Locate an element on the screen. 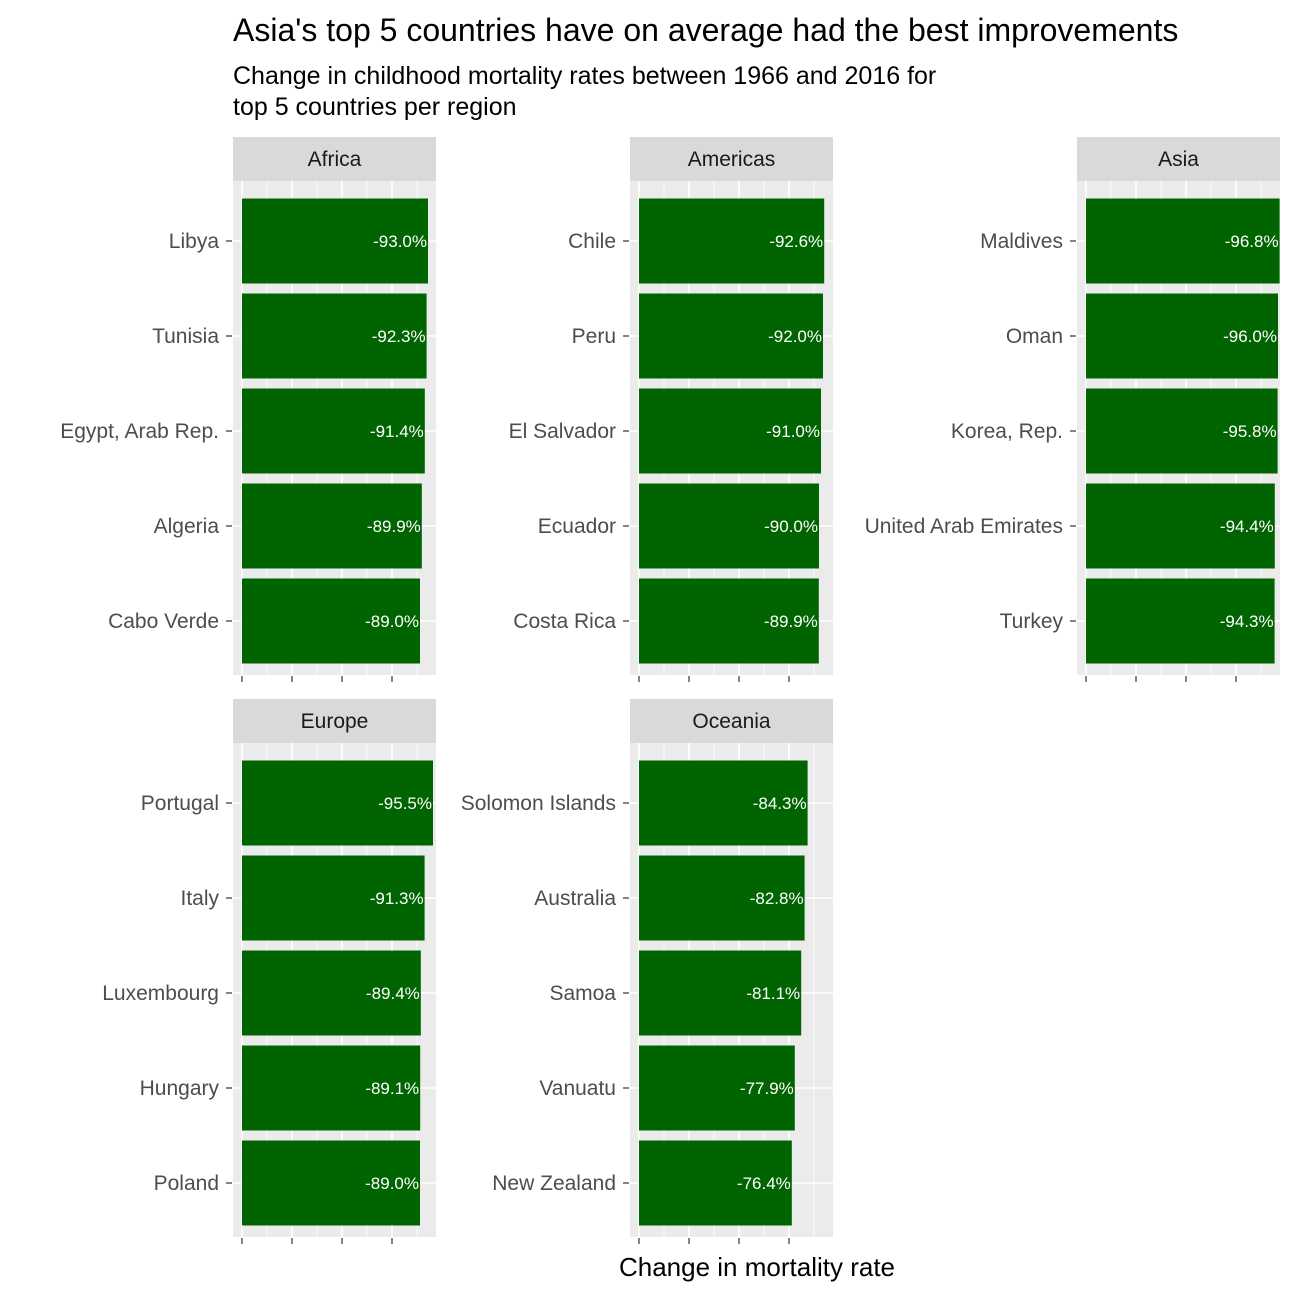  bar-value-label: -89.1% is located at coordinates (392, 1088).